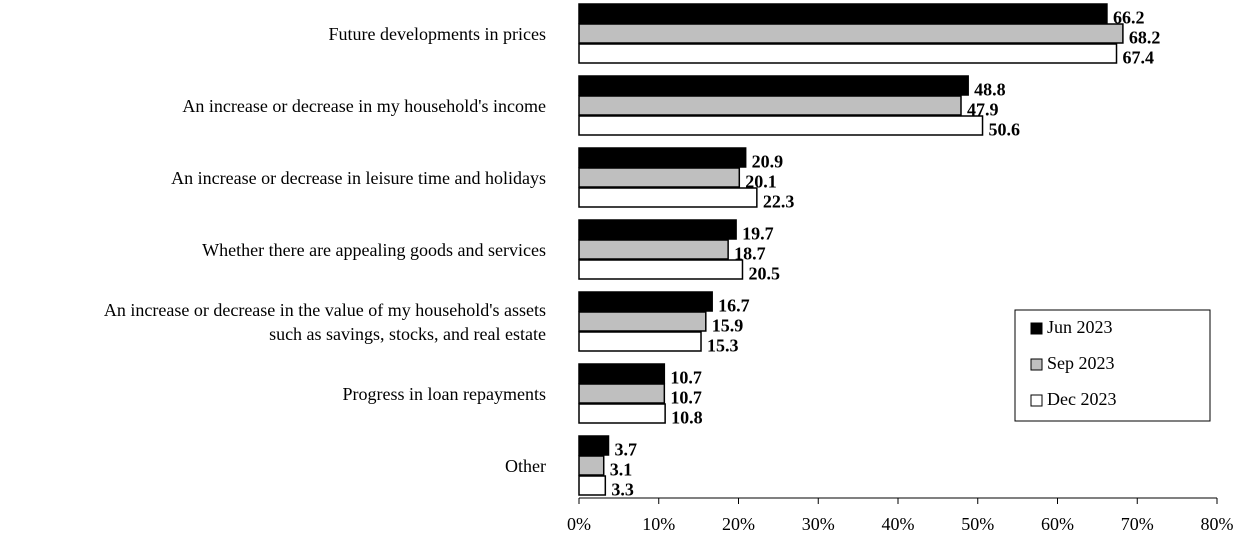  Describe the element at coordinates (1139, 58) in the screenshot. I see `value-label: 67.4` at that location.